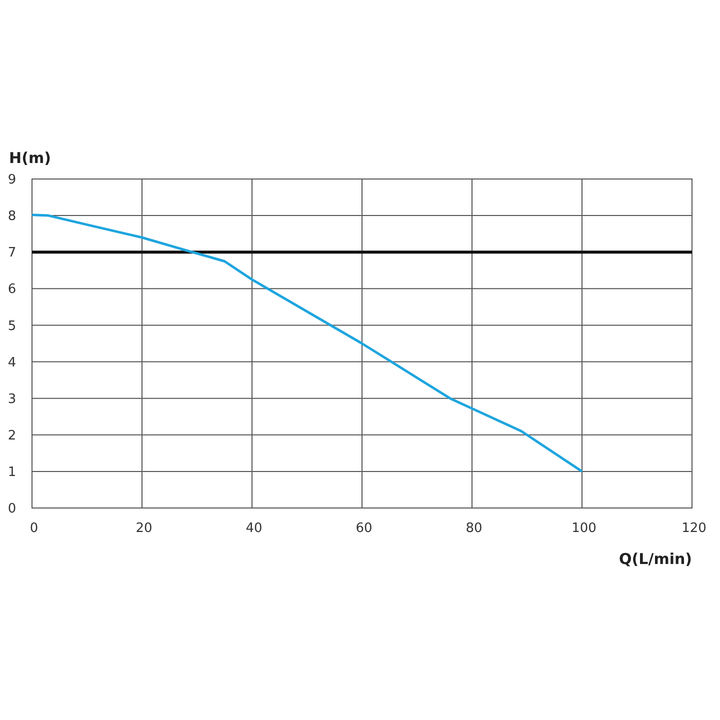 The width and height of the screenshot is (720, 720). What do you see at coordinates (364, 528) in the screenshot?
I see `x-tick-label: 60` at bounding box center [364, 528].